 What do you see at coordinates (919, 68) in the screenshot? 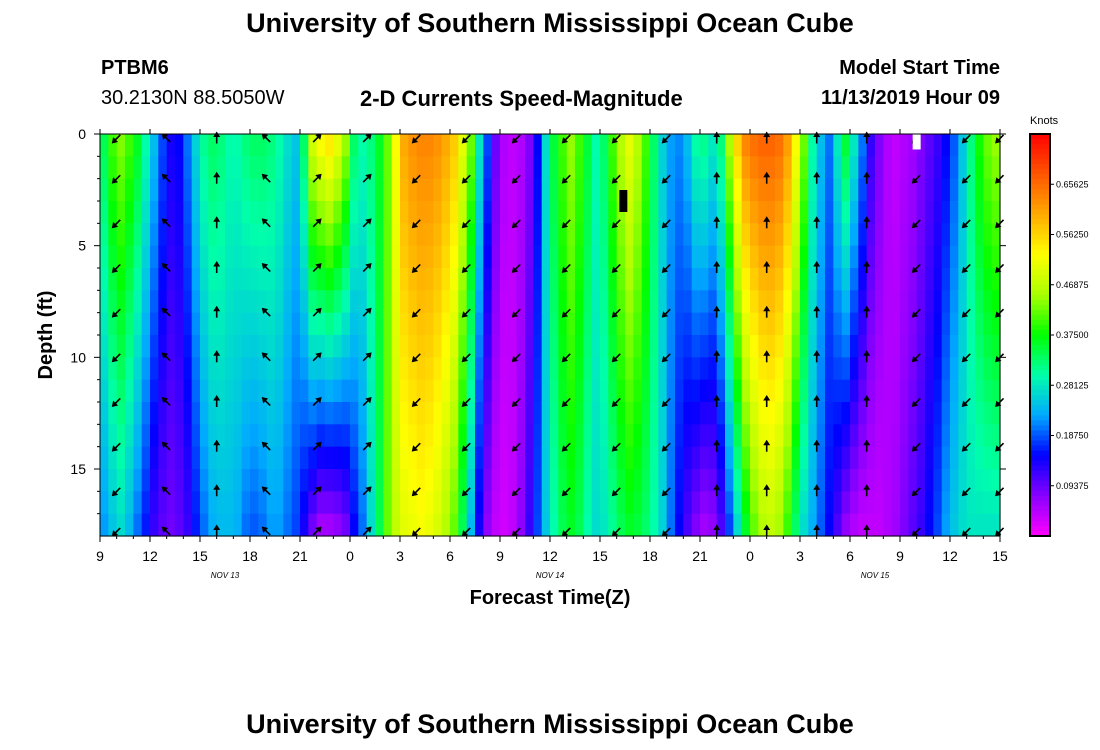
I see `model-start-label: Model Start Time` at bounding box center [919, 68].